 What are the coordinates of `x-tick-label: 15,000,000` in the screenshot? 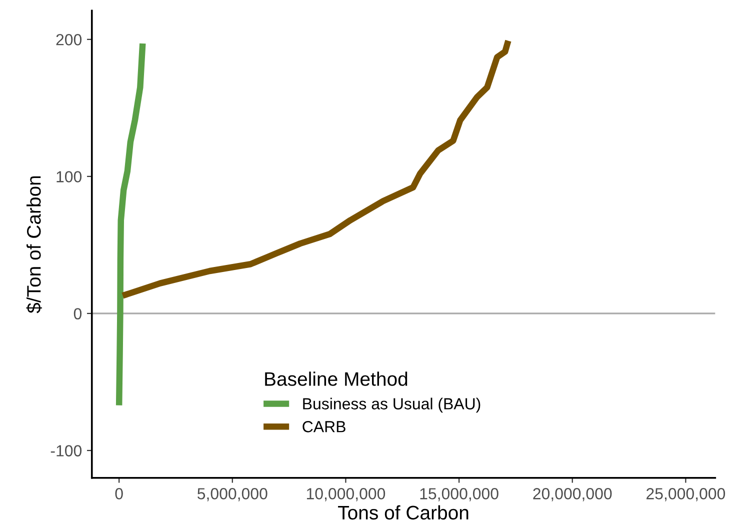 It's located at (459, 495).